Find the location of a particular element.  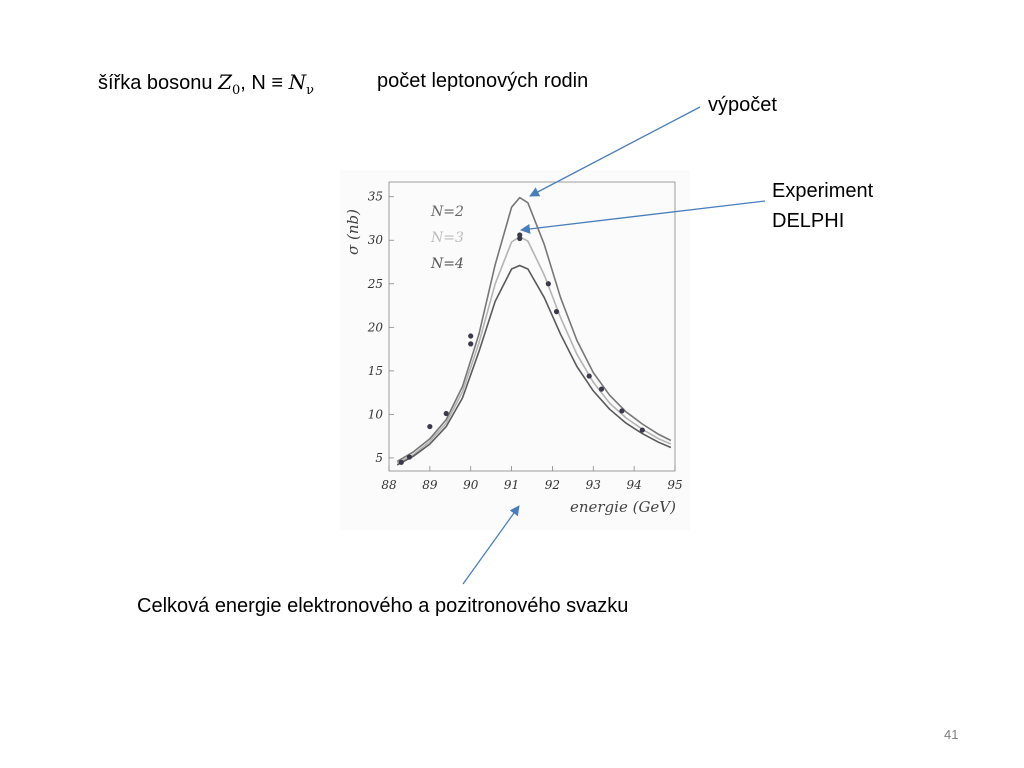

y-tick-label: 20 is located at coordinates (375, 327).